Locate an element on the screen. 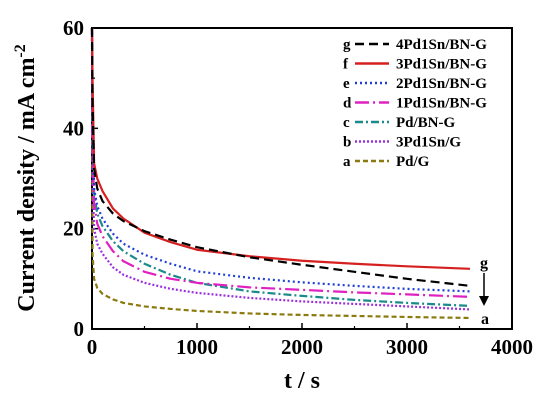  x-tick-label: 2000 is located at coordinates (302, 347).